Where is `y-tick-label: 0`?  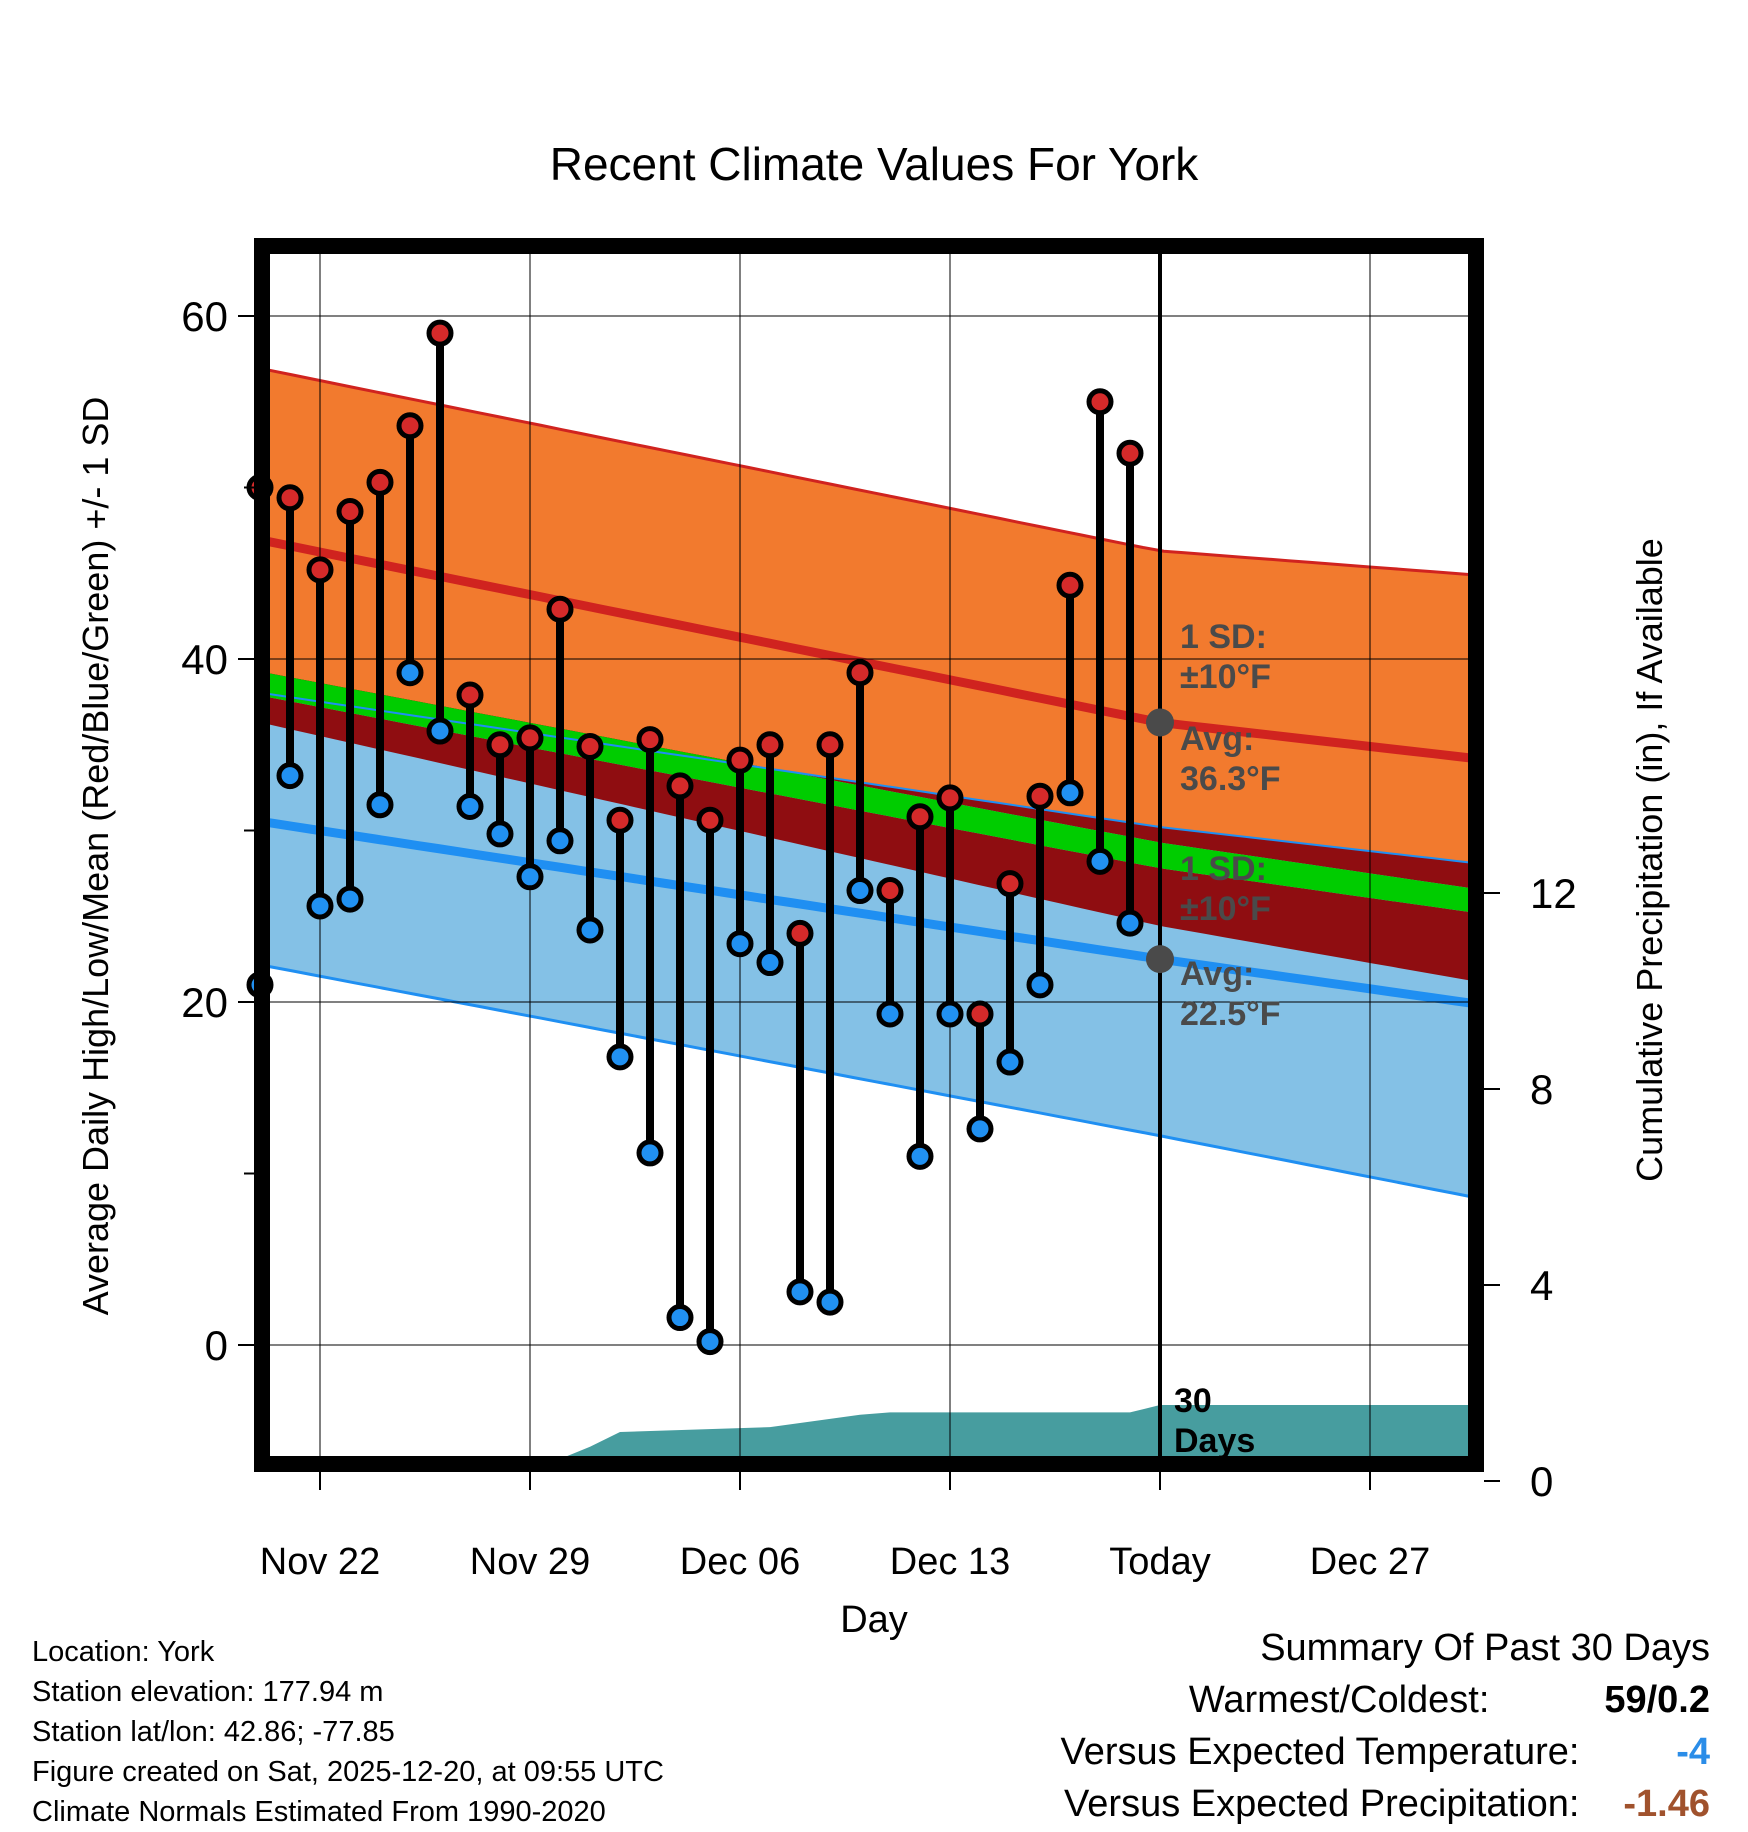 y-tick-label: 0 is located at coordinates (216, 1345).